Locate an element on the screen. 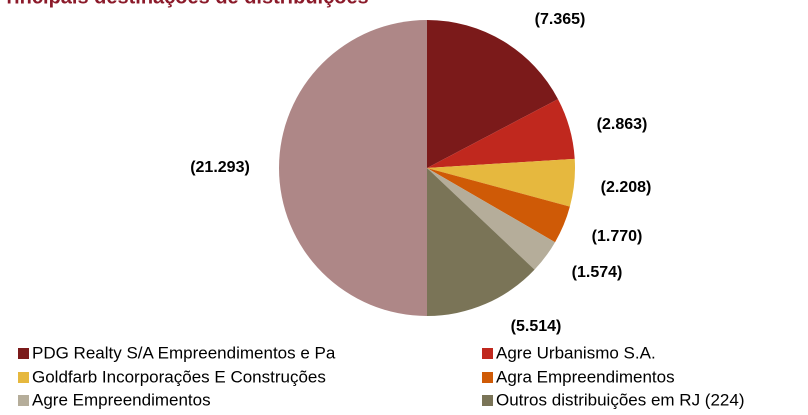  data-label: (1.574) is located at coordinates (597, 272).